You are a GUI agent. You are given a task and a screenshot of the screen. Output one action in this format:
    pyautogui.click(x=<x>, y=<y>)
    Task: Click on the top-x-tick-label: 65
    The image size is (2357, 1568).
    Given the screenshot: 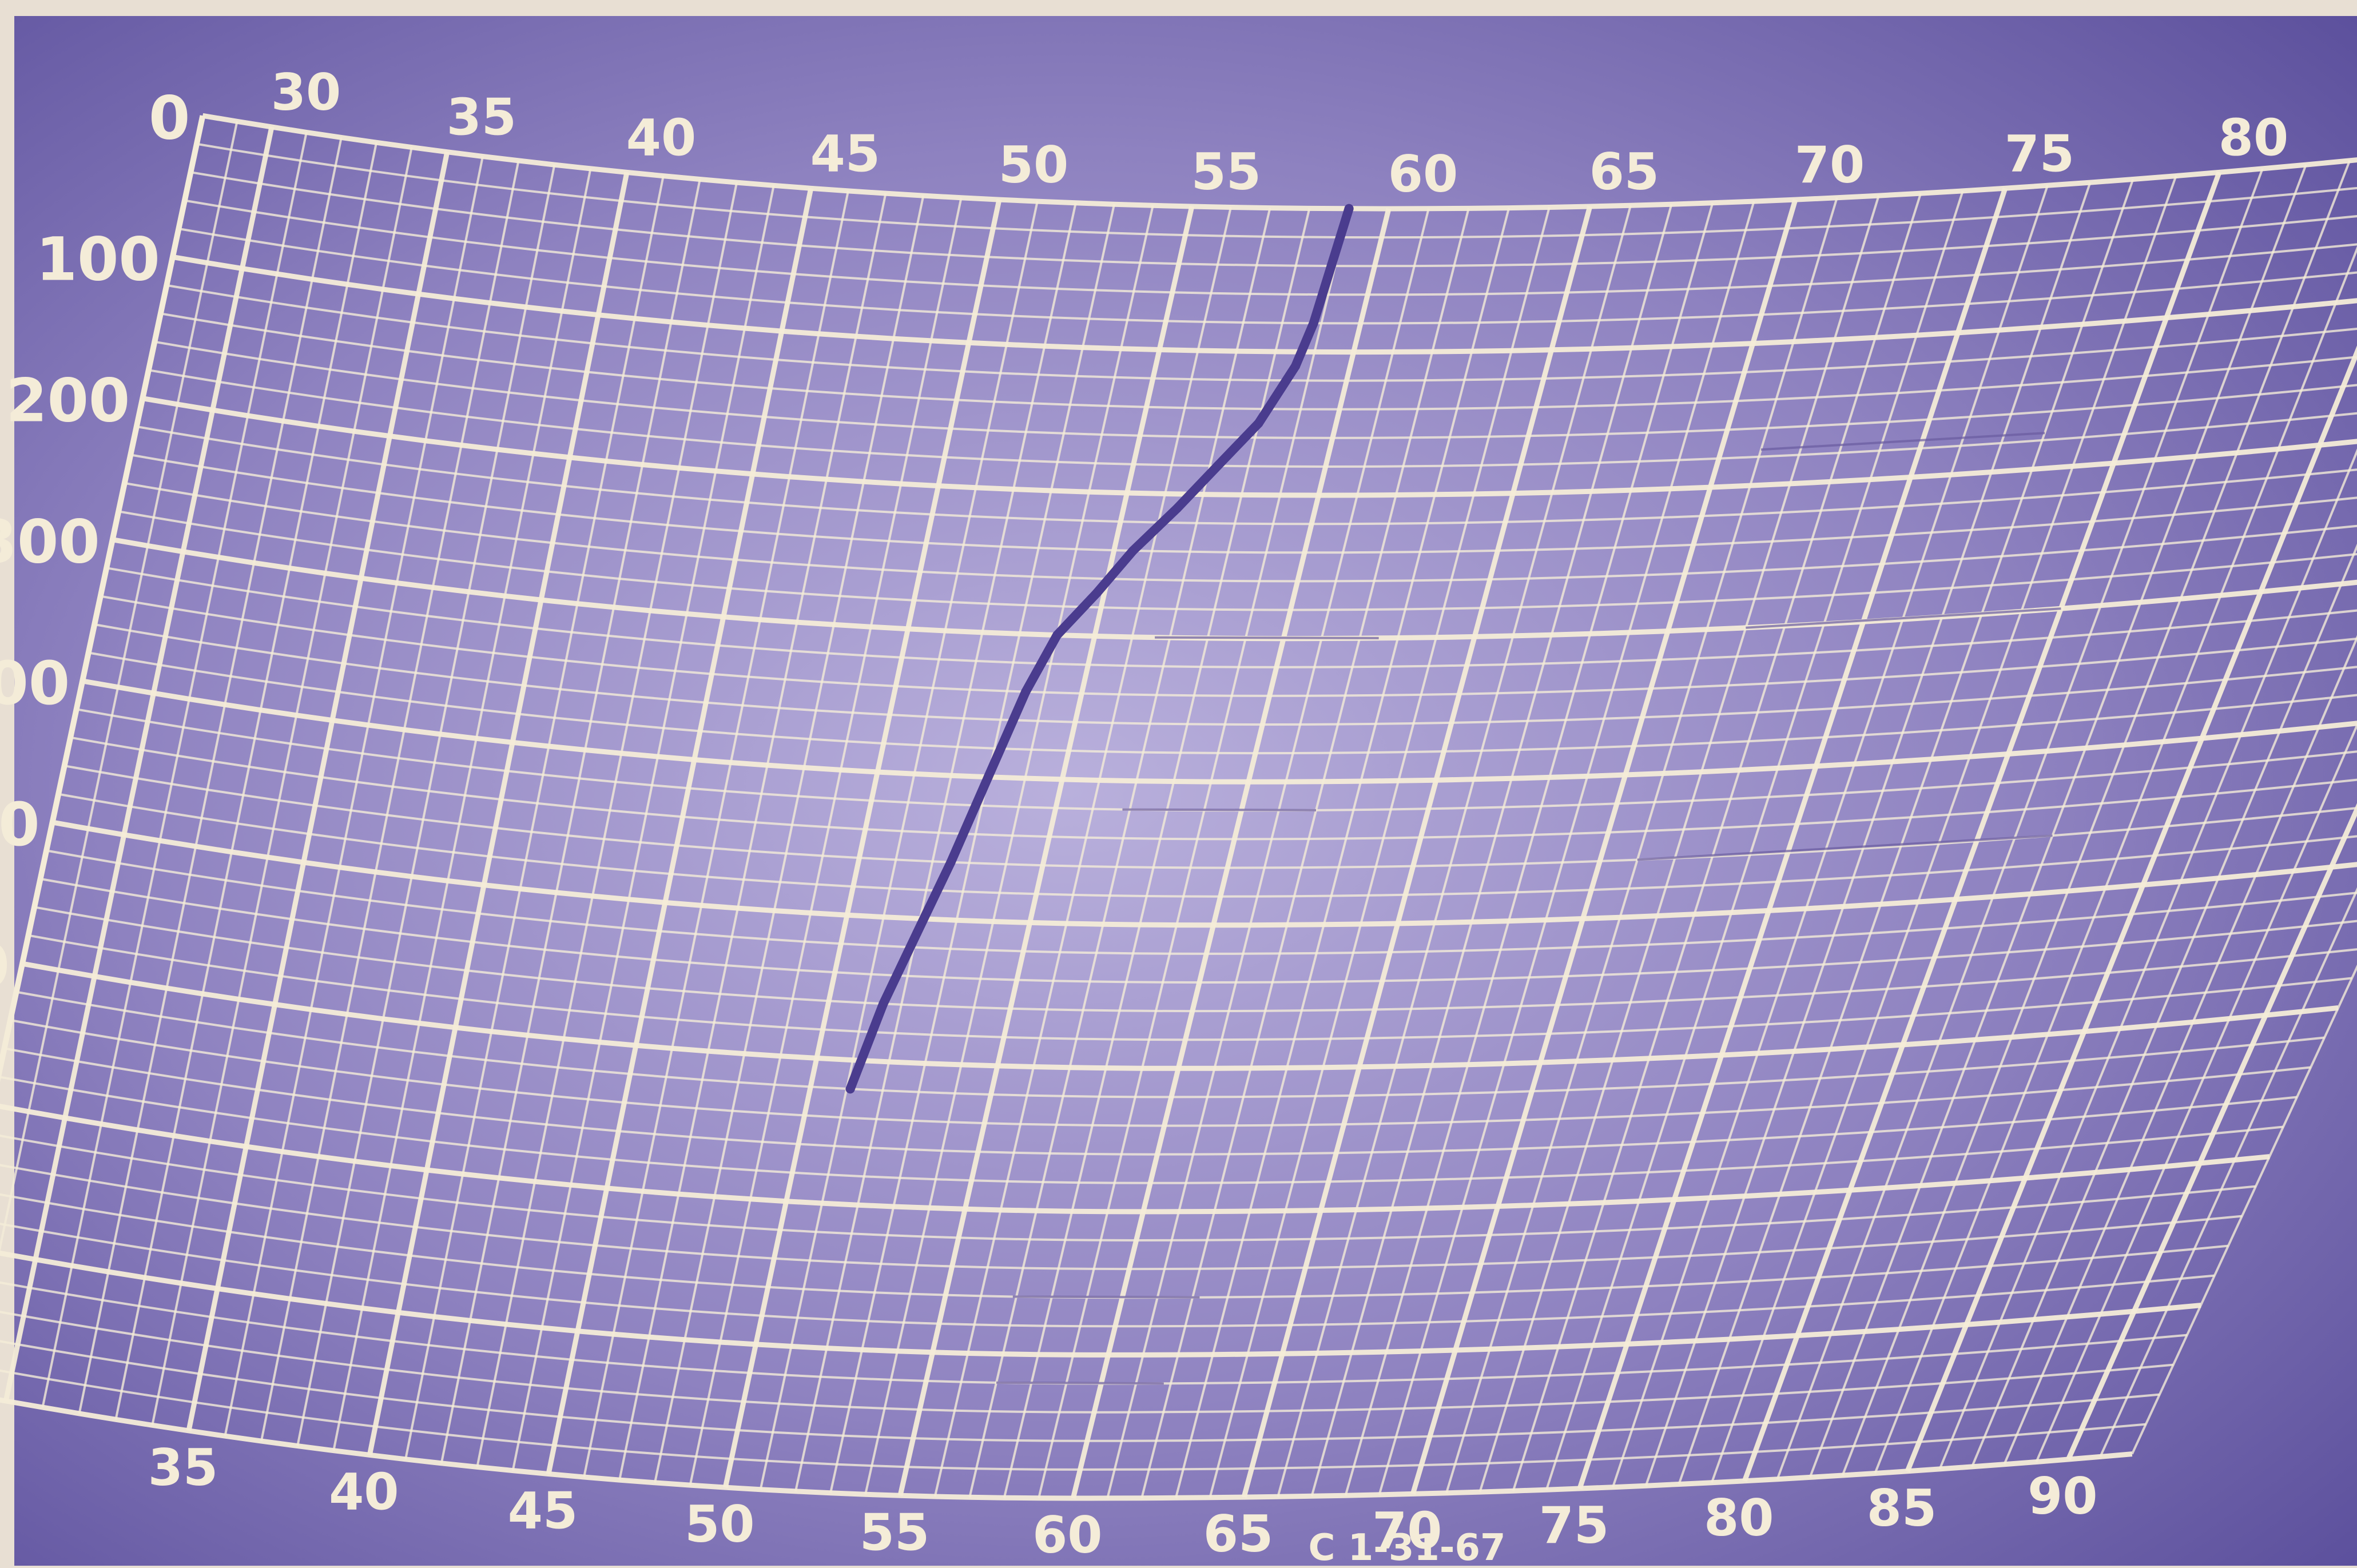 What is the action you would take?
    pyautogui.click(x=1624, y=171)
    